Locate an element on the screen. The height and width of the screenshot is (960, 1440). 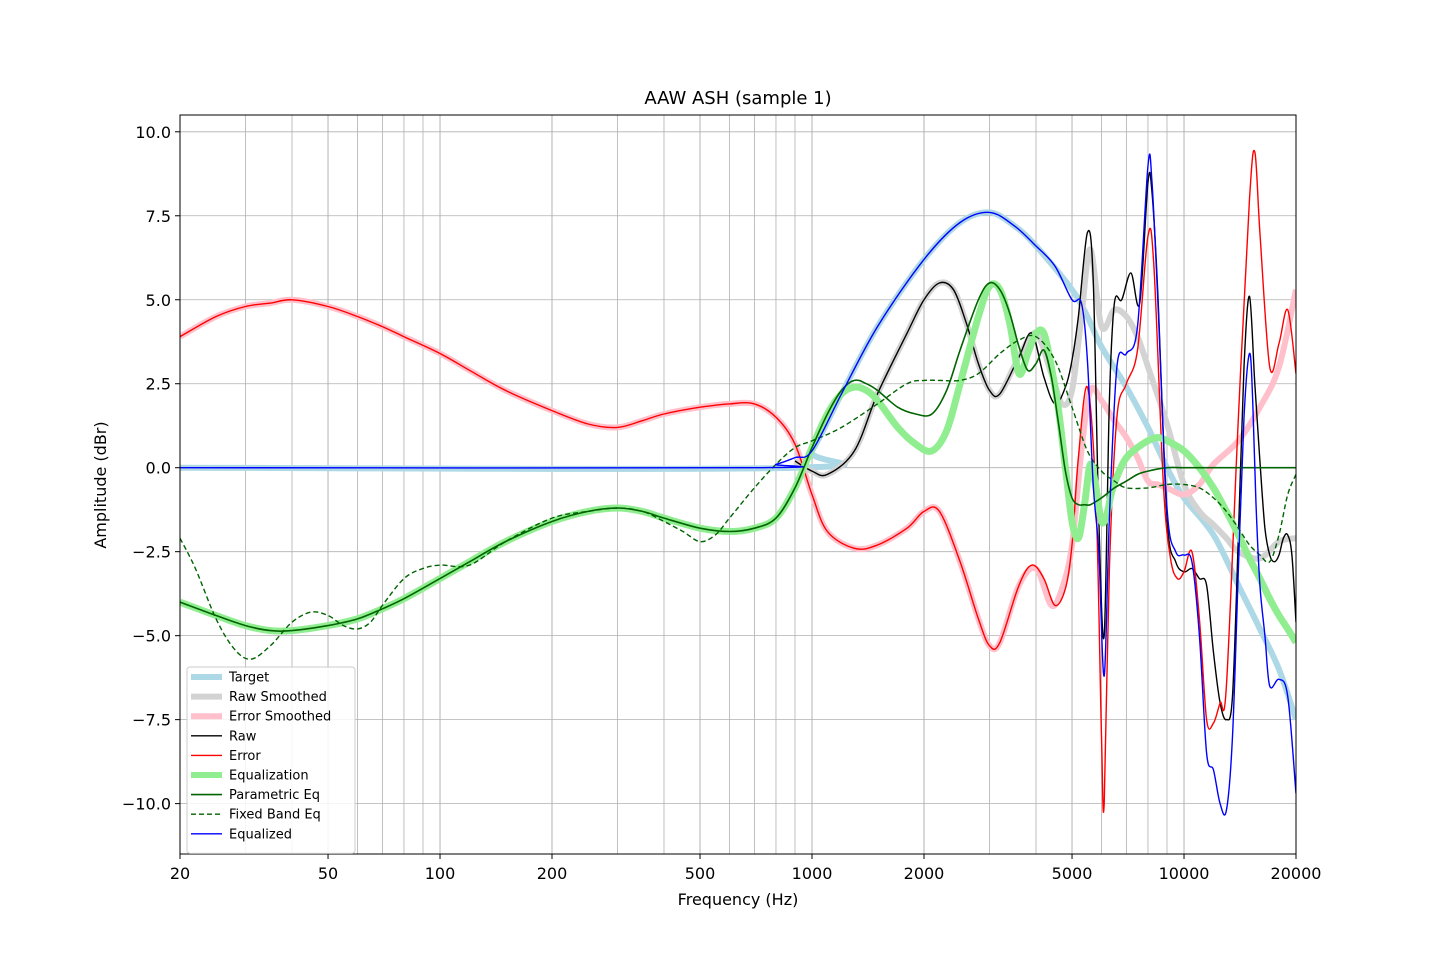
legend-label: Fixed Band Eq is located at coordinates (275, 815).